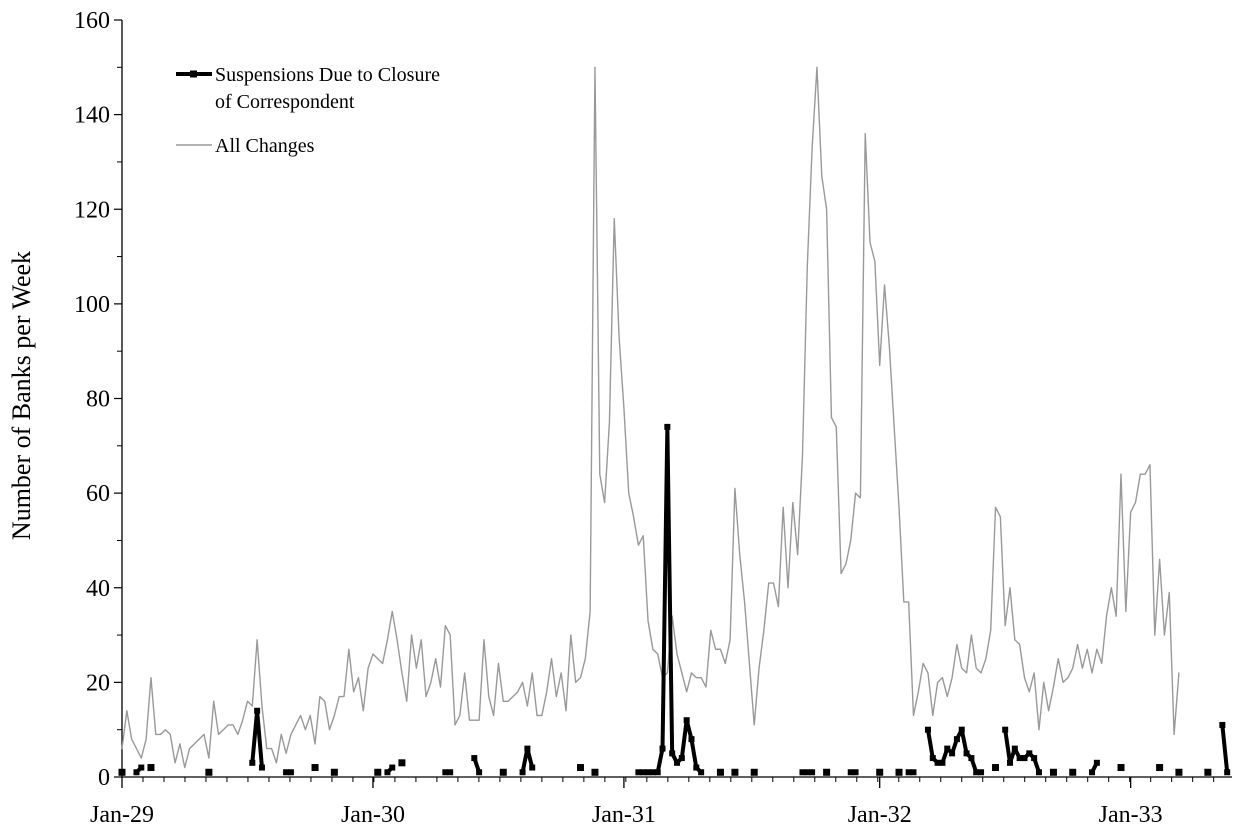 This screenshot has height=837, width=1233. I want to click on y-tick-label: 20, so click(98, 683).